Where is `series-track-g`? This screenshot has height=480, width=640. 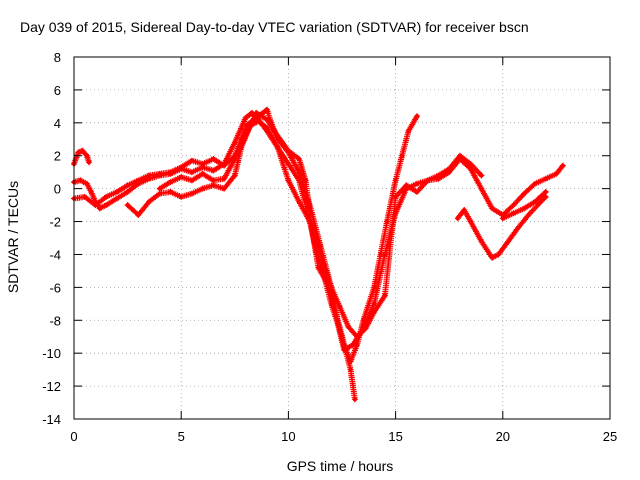 series-track-g is located at coordinates (524, 205).